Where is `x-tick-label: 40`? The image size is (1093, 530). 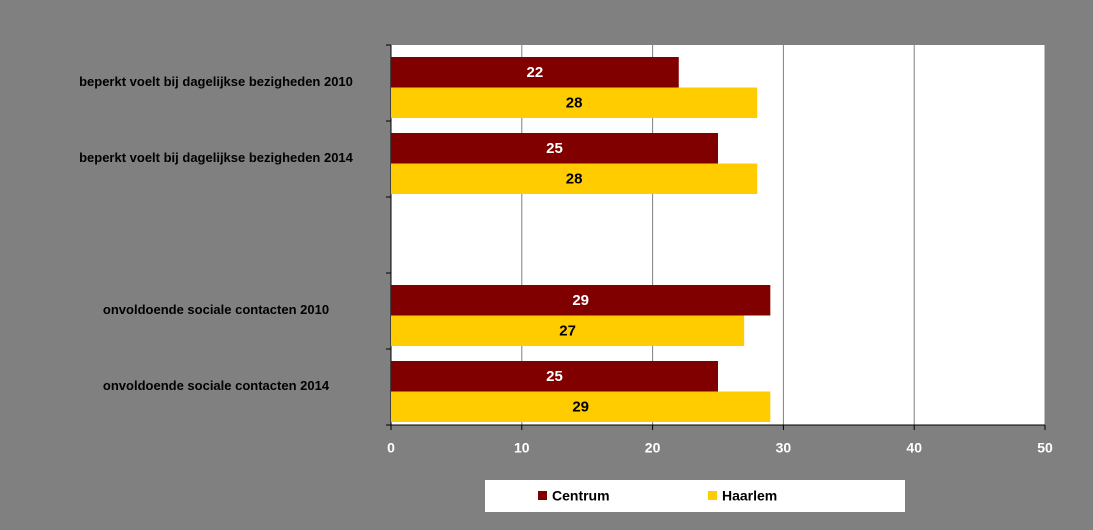
x-tick-label: 40 is located at coordinates (914, 448).